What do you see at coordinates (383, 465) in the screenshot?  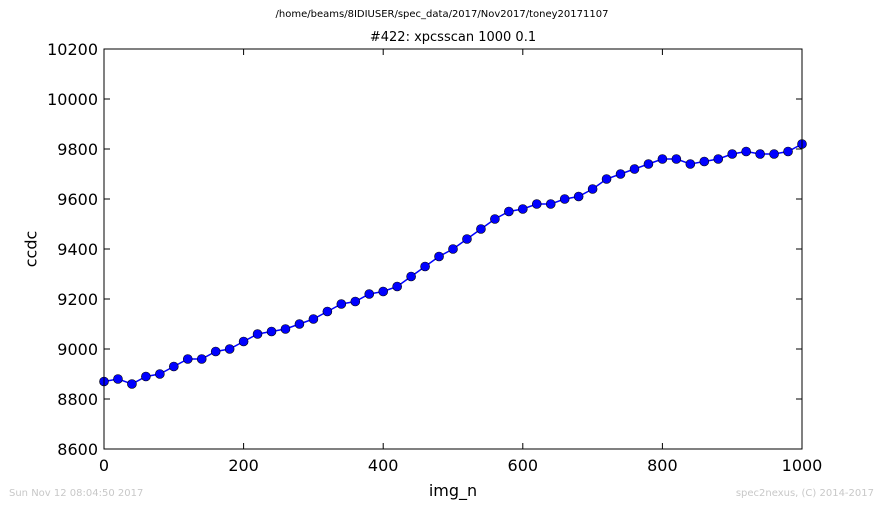 I see `x-tick-label: 400` at bounding box center [383, 465].